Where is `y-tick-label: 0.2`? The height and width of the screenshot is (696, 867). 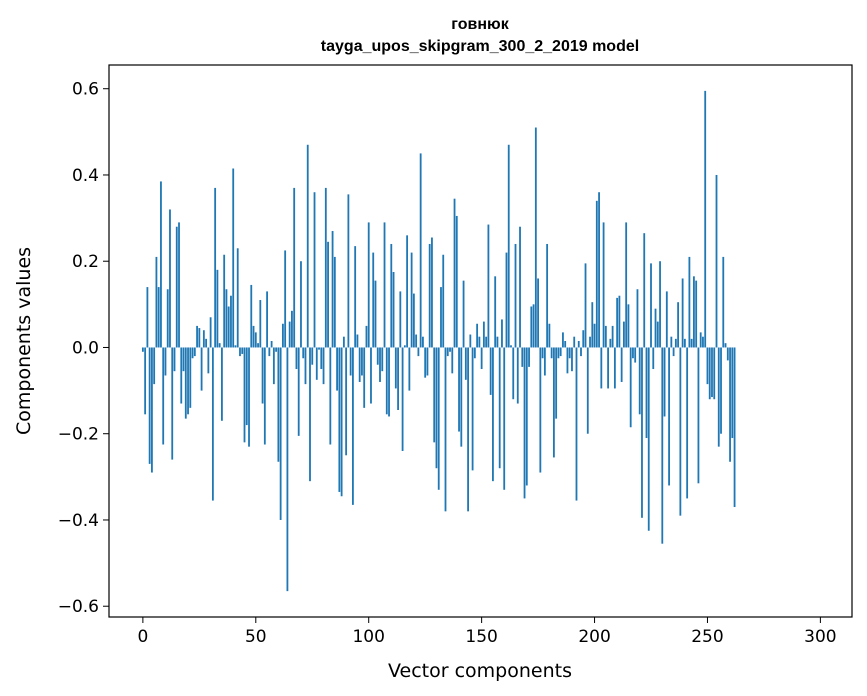
y-tick-label: 0.2 is located at coordinates (85, 262).